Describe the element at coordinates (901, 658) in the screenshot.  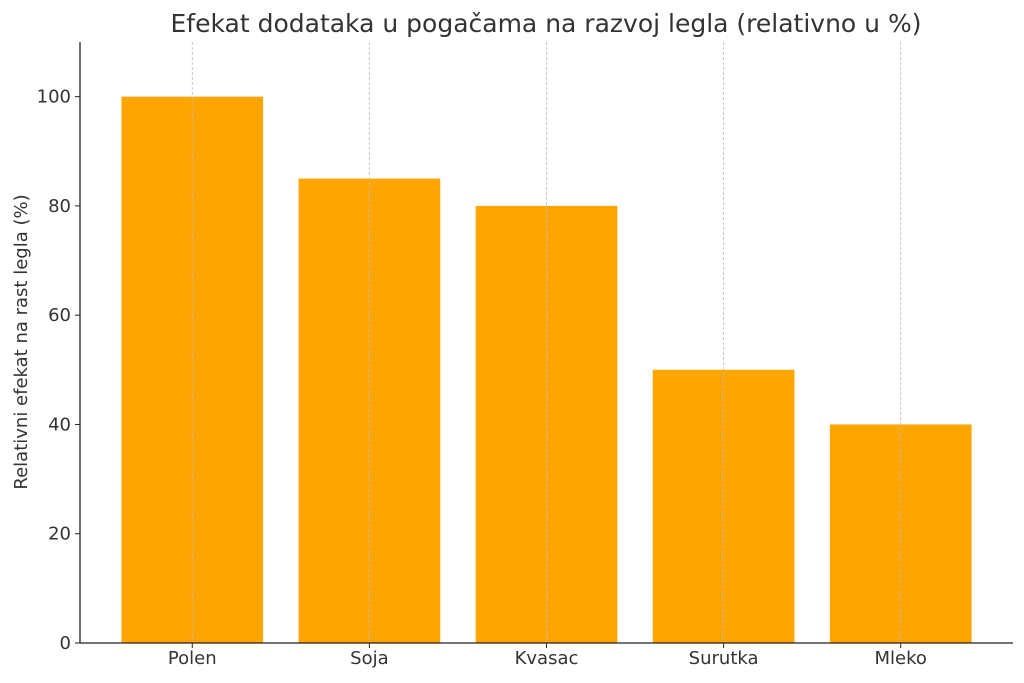
I see `x-tick-label: Mleko` at that location.